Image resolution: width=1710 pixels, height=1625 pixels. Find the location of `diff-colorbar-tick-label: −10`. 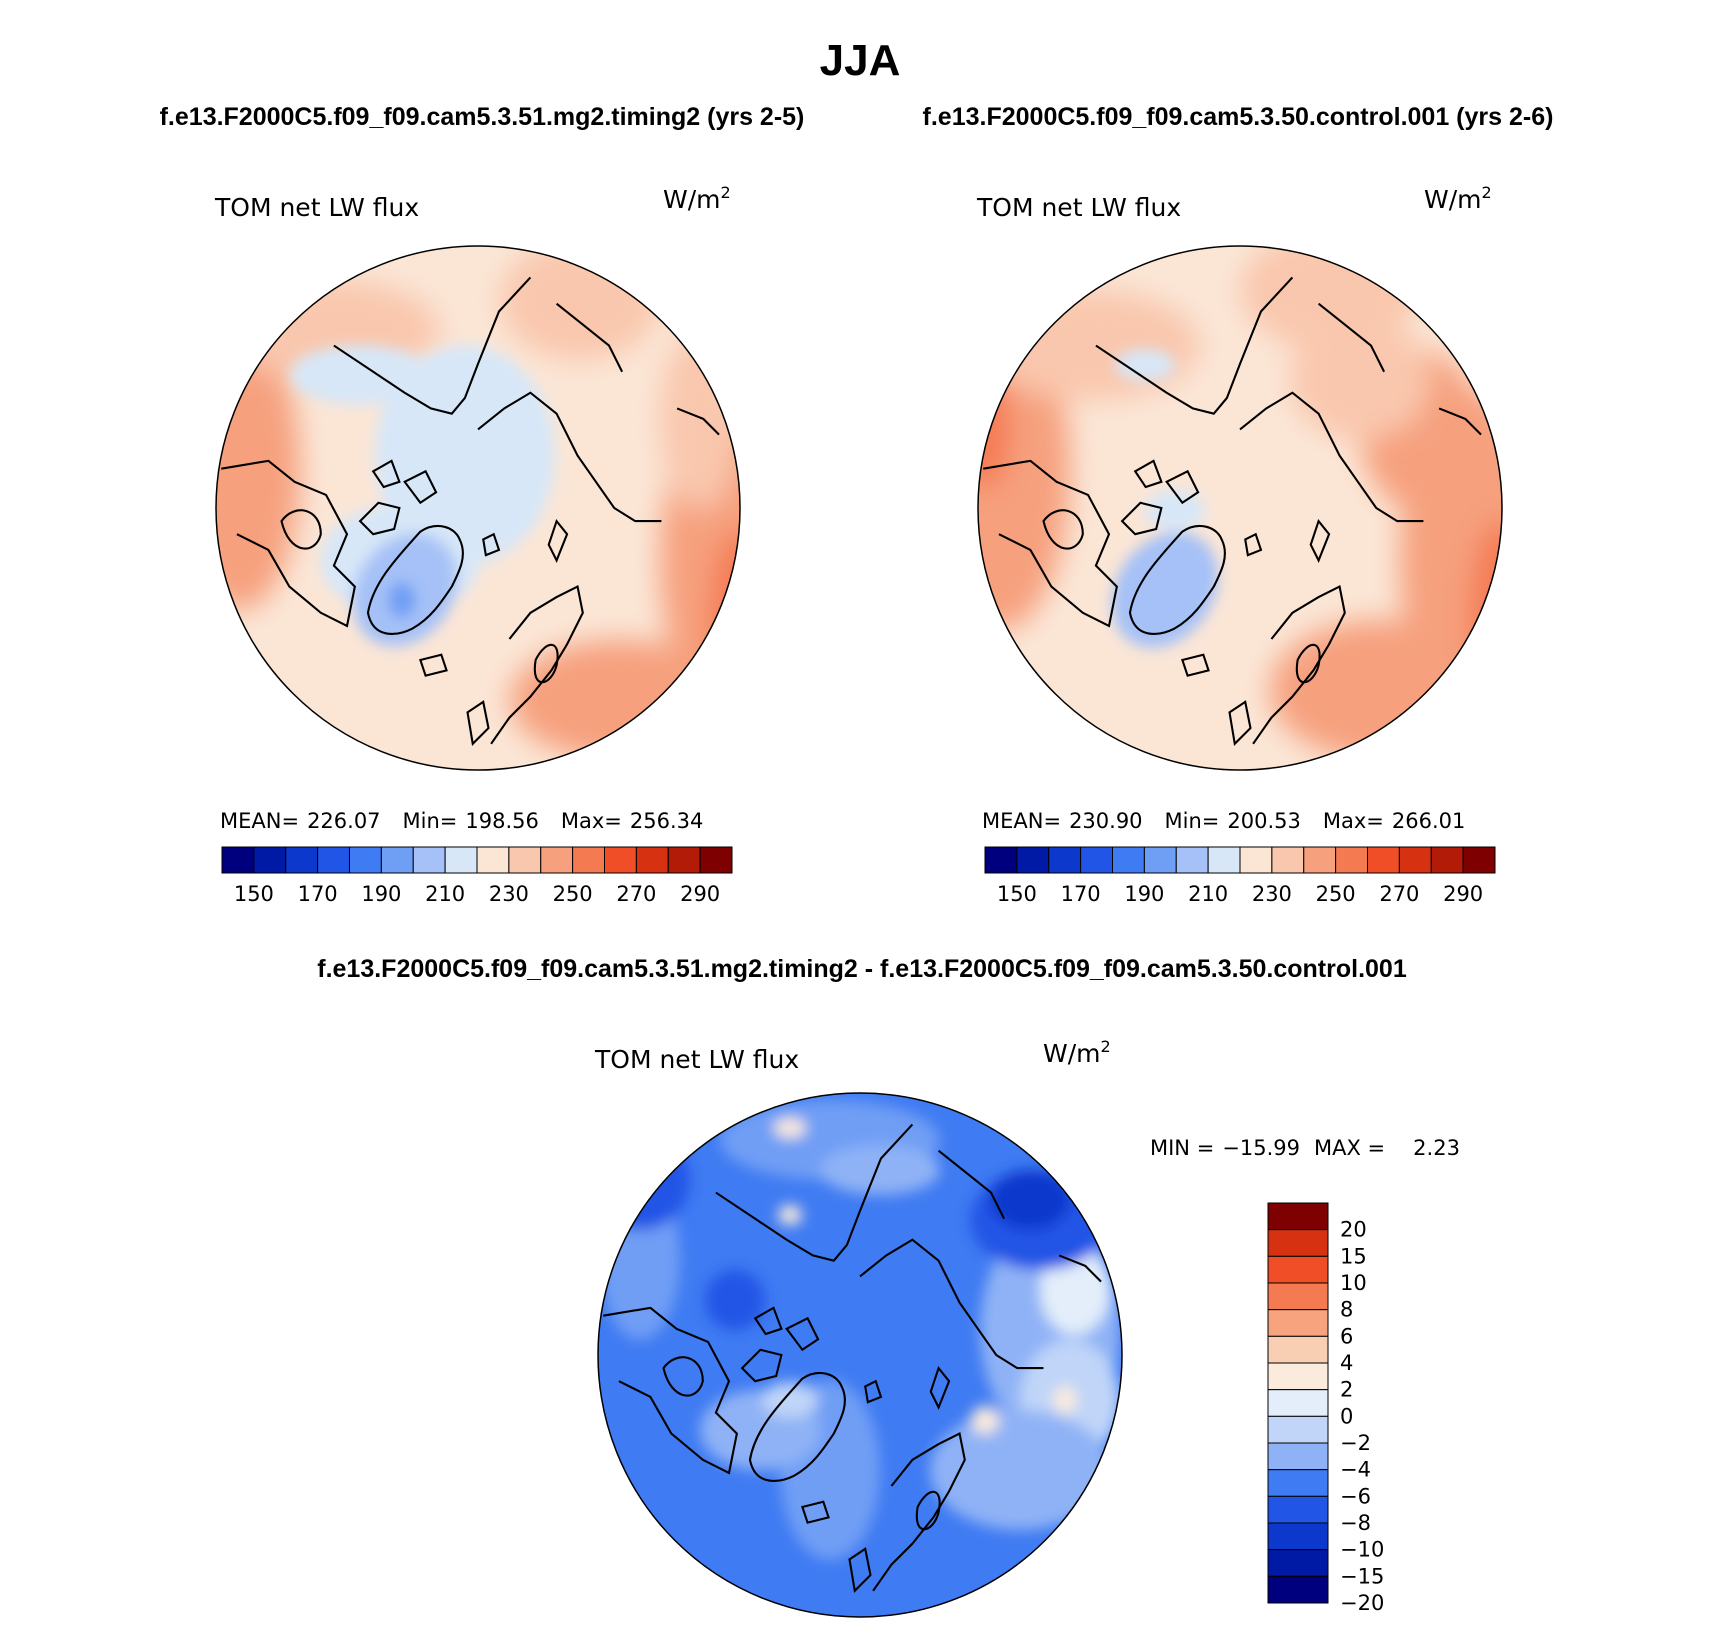

diff-colorbar-tick-label: −10 is located at coordinates (1362, 1550).